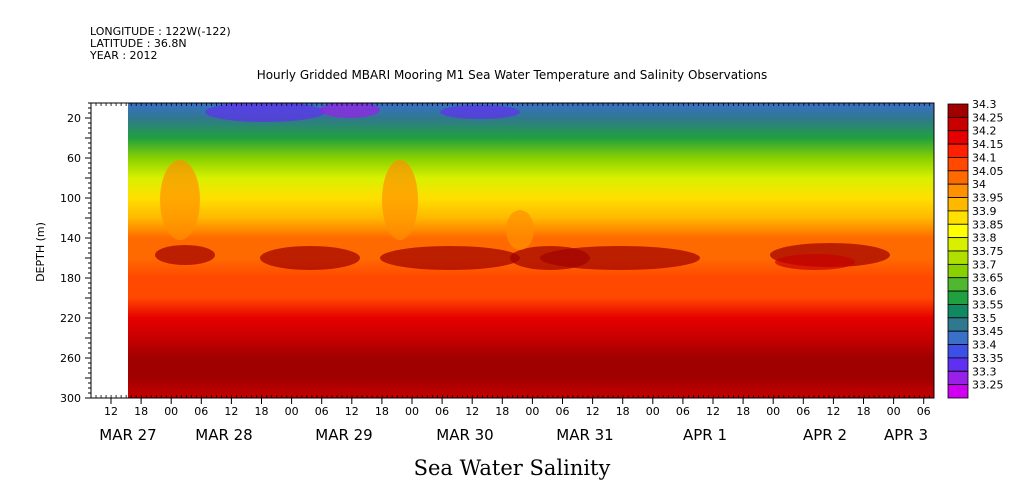  I want to click on y-tick-label: 180, so click(70, 278).